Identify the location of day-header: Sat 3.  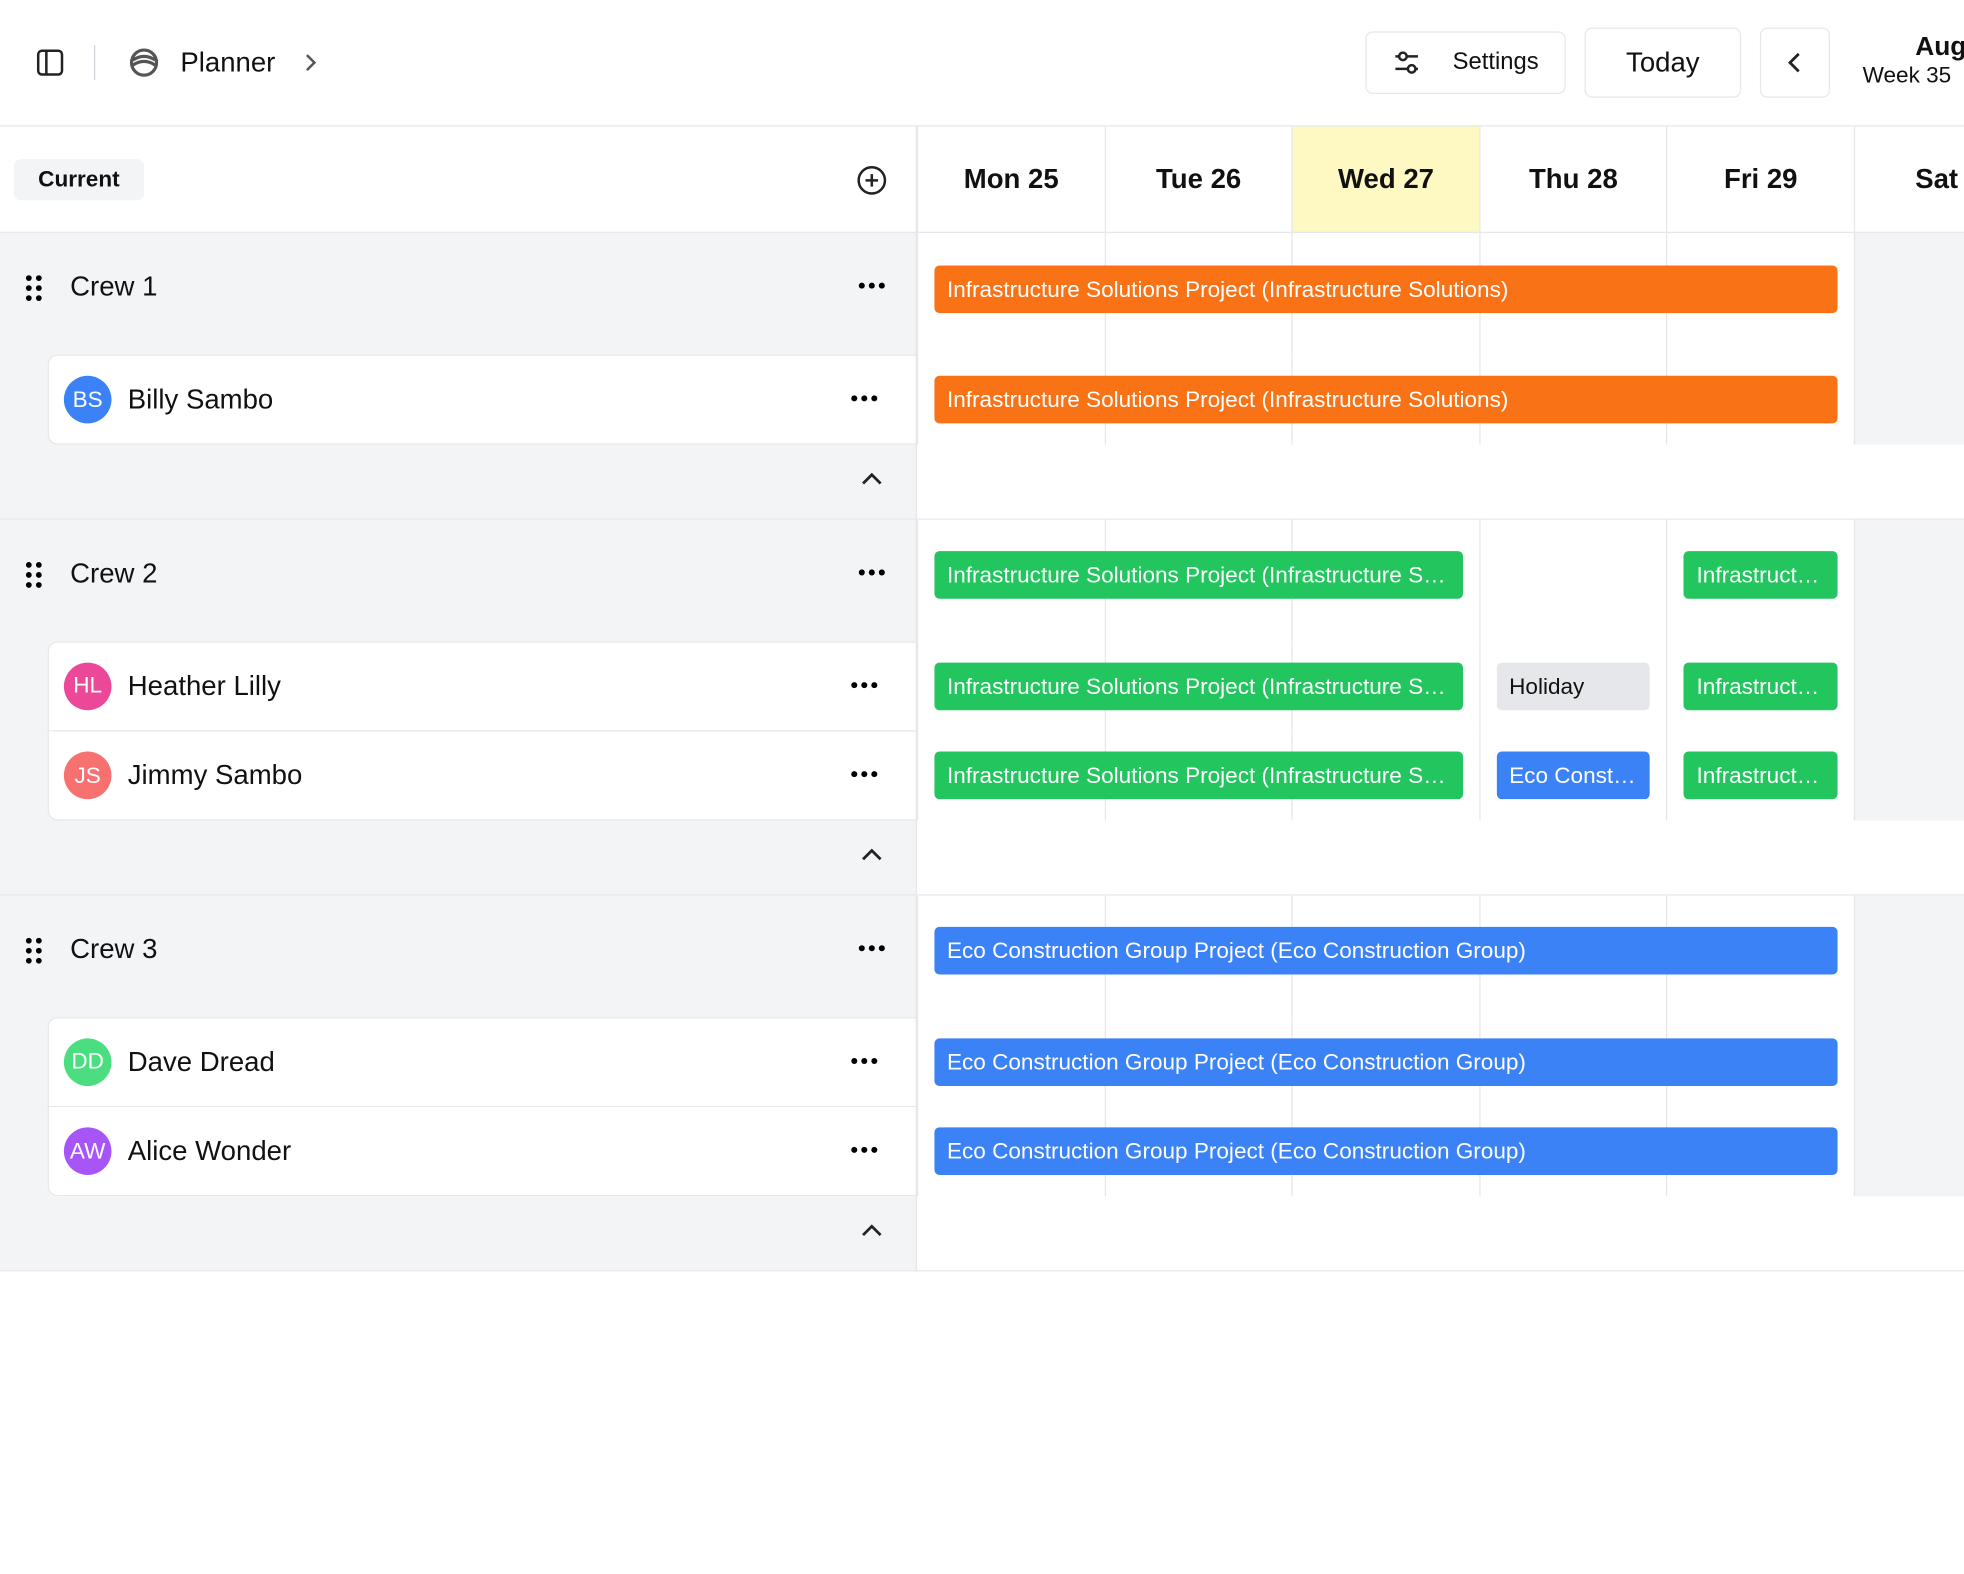
(1908, 179).